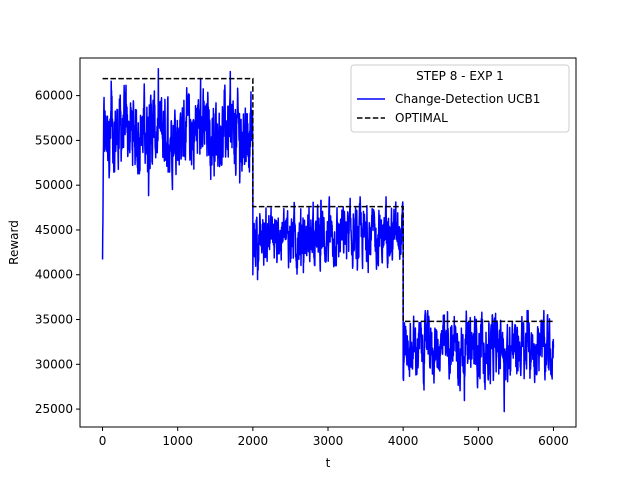 The width and height of the screenshot is (640, 480). Describe the element at coordinates (54, 140) in the screenshot. I see `y-tick-label: 55000` at that location.